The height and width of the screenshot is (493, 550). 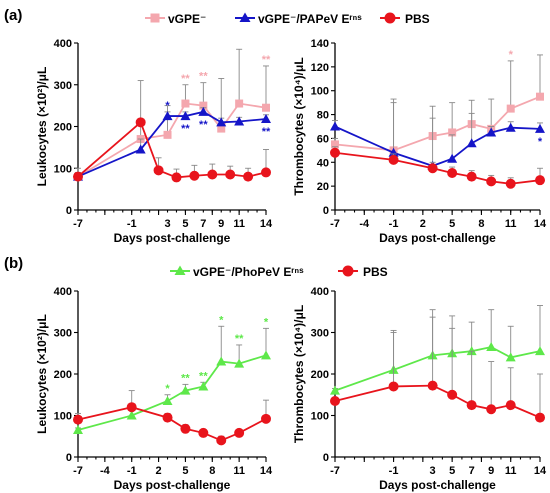 I want to click on legend-a-marker-papev, so click(x=245, y=17).